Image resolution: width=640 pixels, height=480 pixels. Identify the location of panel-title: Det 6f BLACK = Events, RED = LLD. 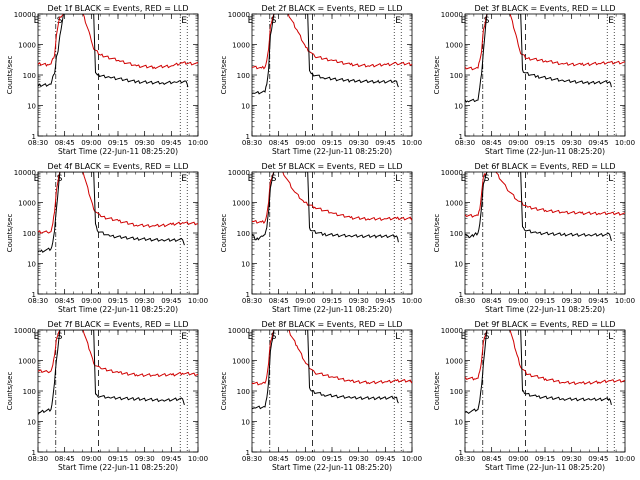
(544, 166).